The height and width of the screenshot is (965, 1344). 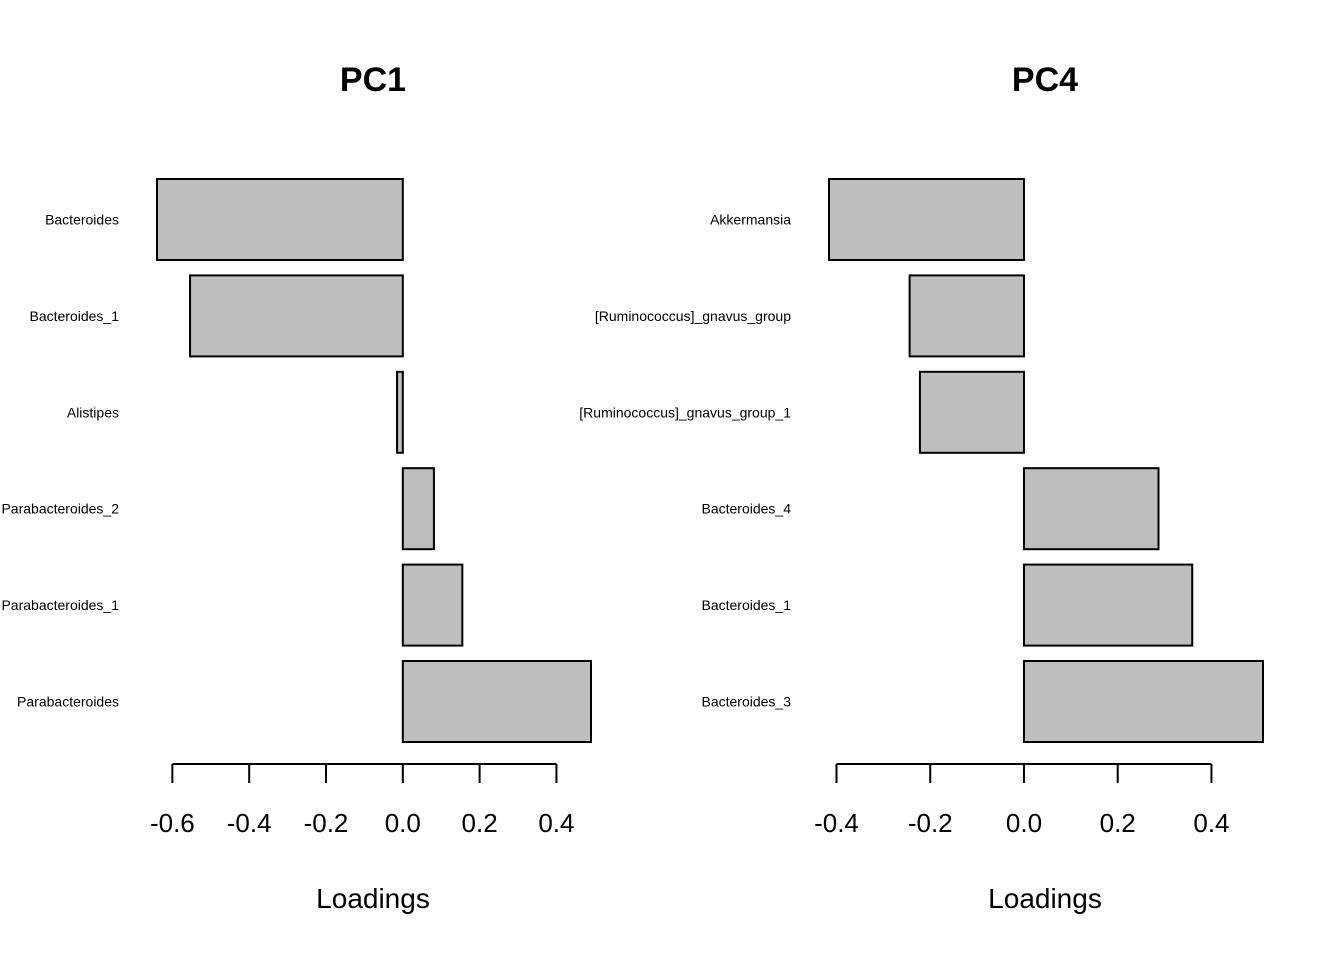 What do you see at coordinates (60, 509) in the screenshot?
I see `category-label: Parabacteroides_2` at bounding box center [60, 509].